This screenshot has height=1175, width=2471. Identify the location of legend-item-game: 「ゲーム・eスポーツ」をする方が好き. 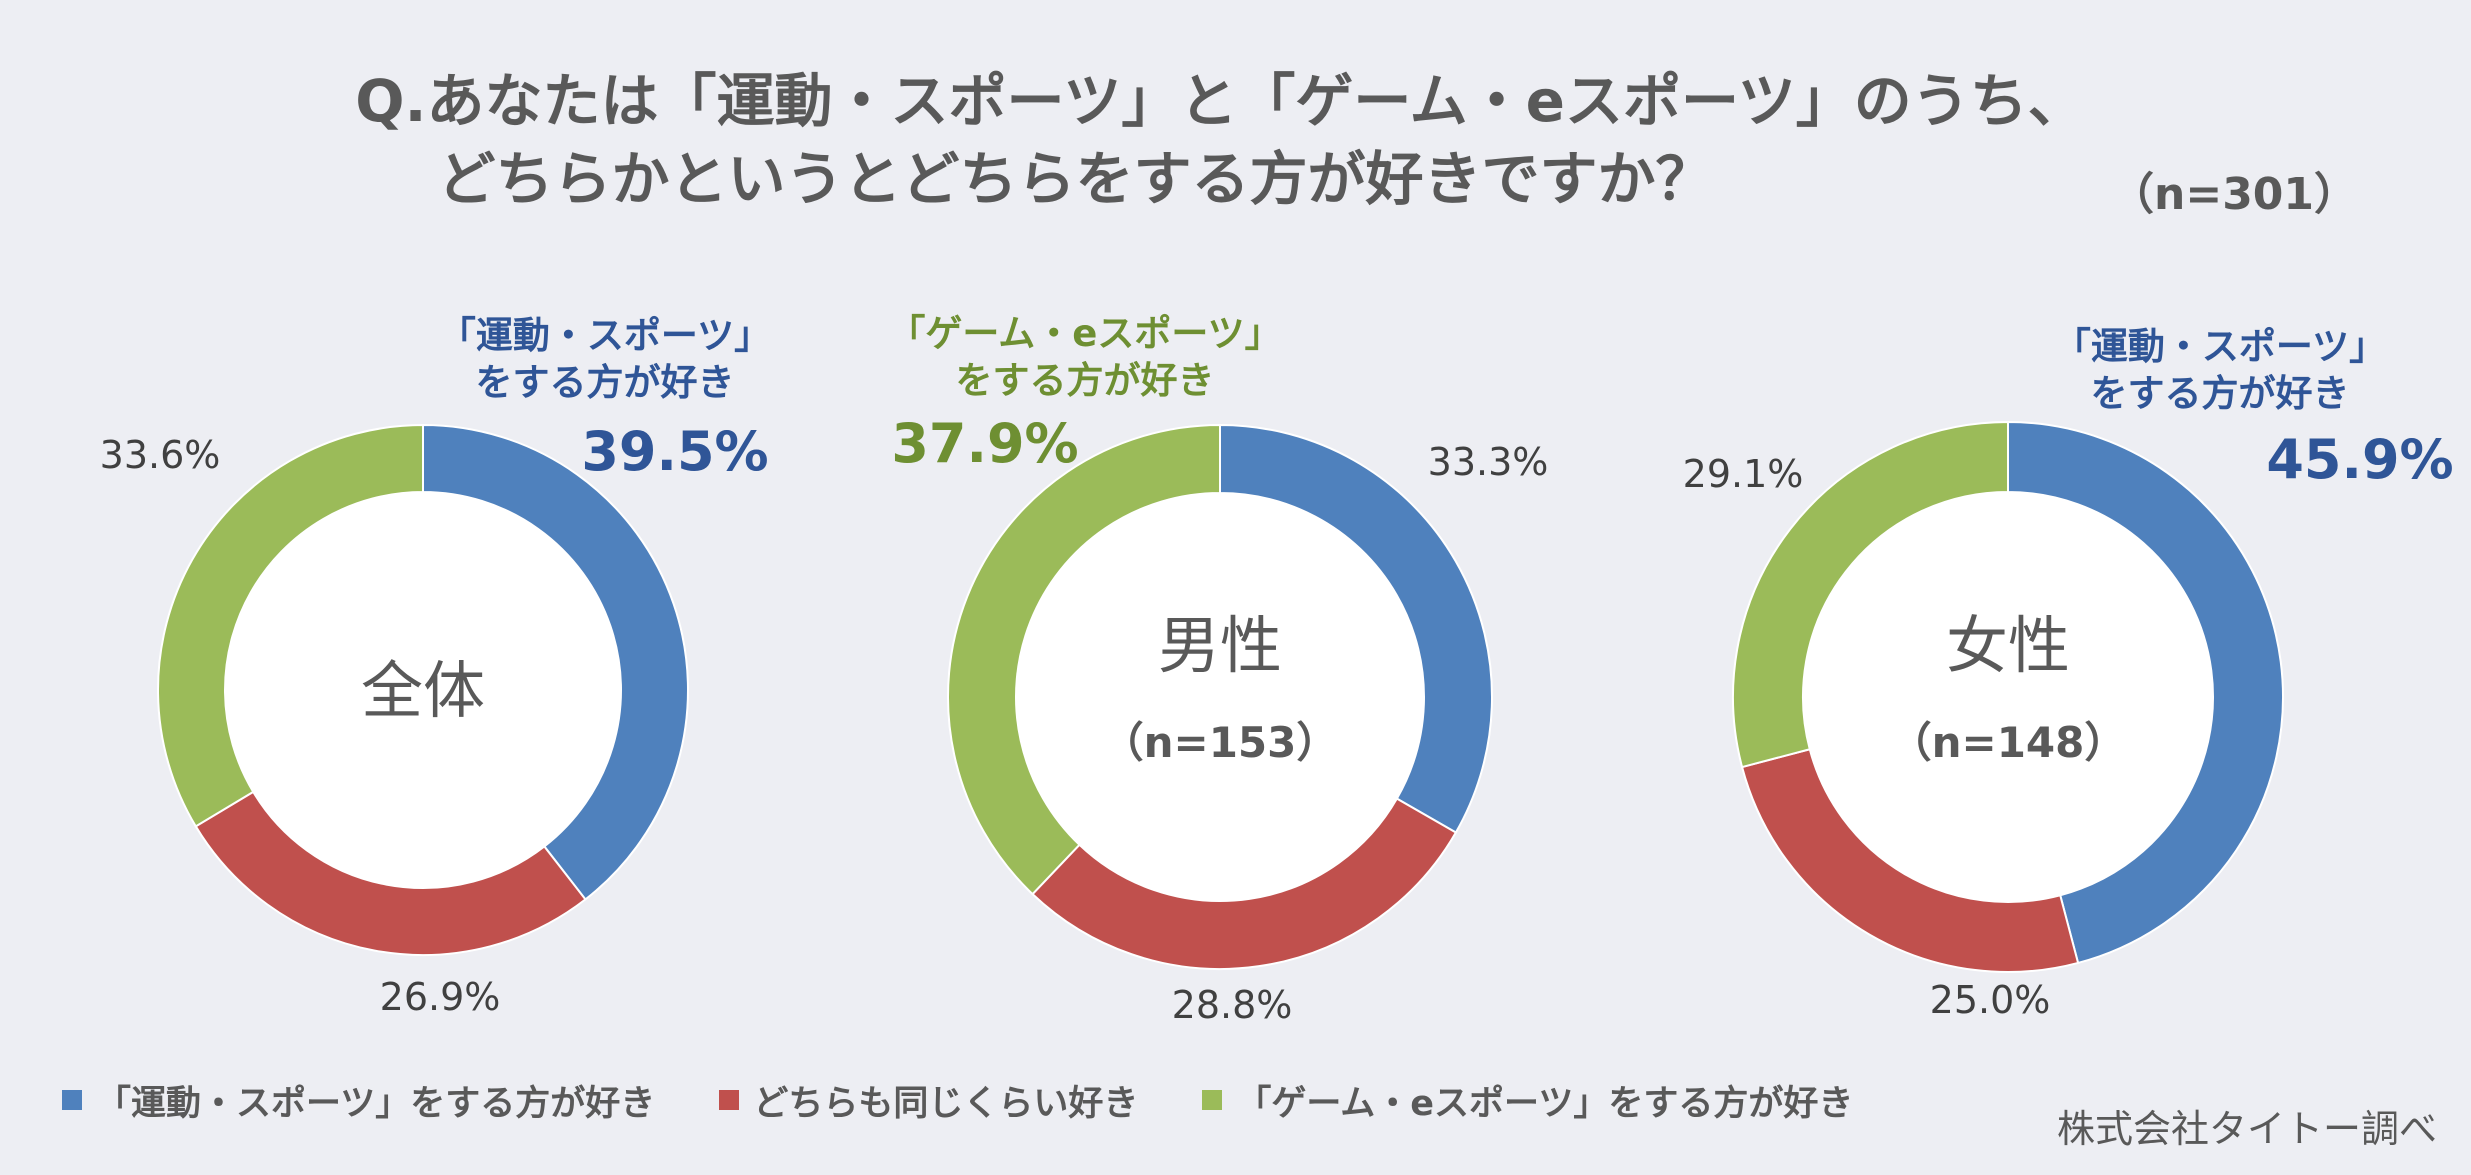
(1527, 1100).